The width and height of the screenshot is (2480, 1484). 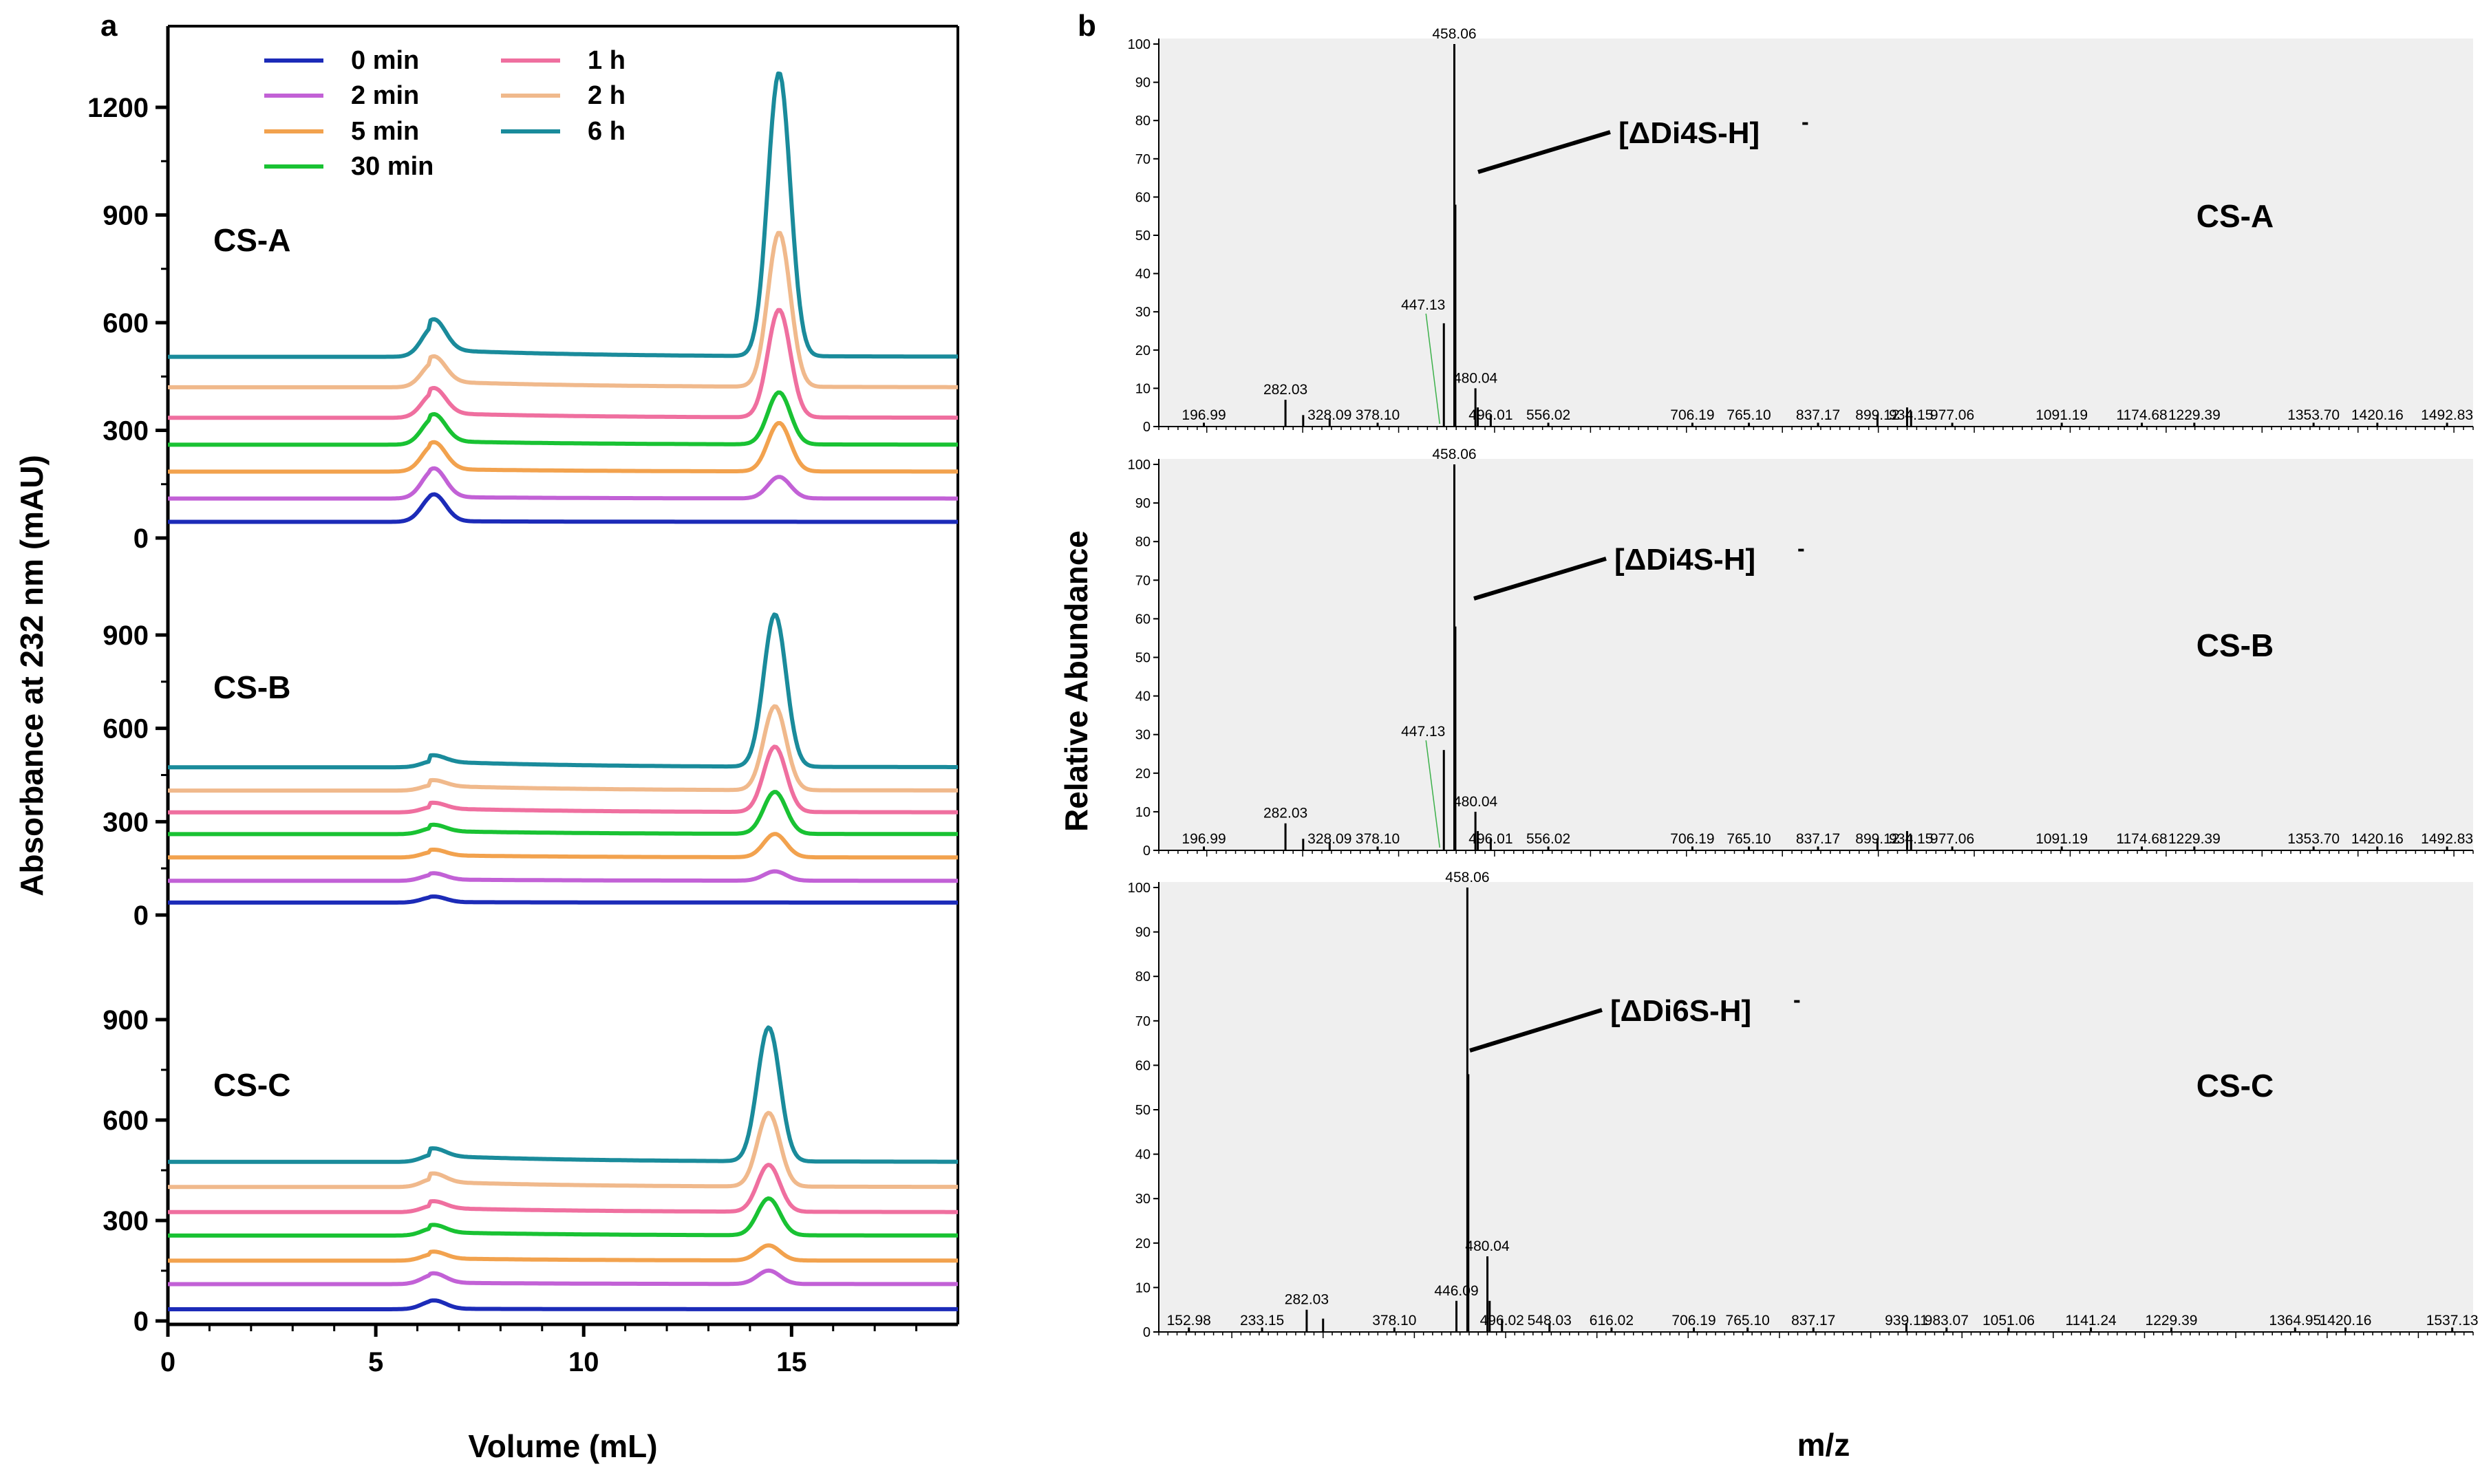 What do you see at coordinates (531, 771) in the screenshot?
I see `subplot-cs-b: 0 300 600 900 CS-B` at bounding box center [531, 771].